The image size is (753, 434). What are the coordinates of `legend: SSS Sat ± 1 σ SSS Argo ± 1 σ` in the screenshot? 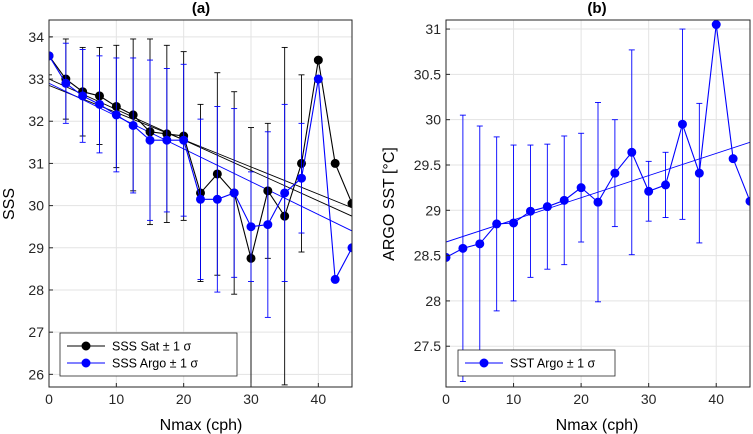 It's located at (148, 354).